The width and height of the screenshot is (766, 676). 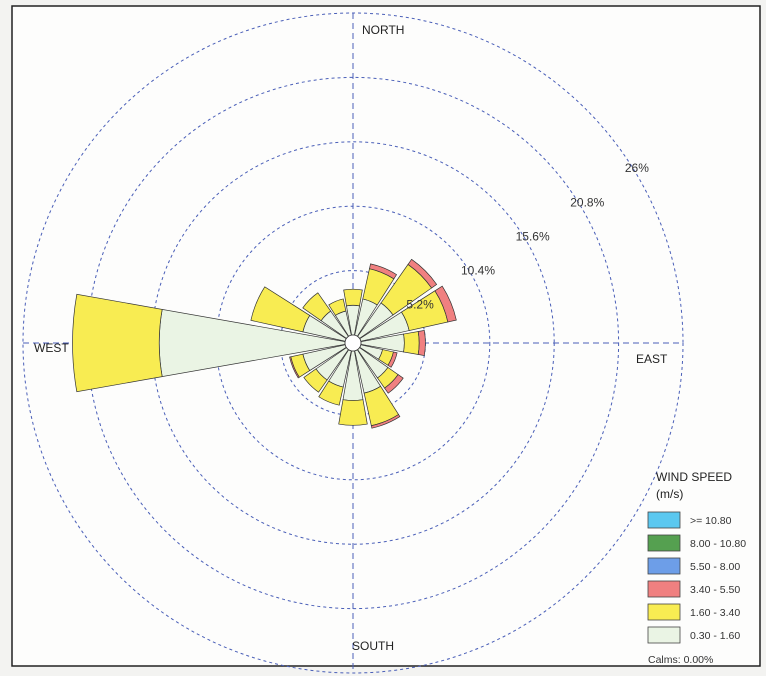 I want to click on north-label: NORTH, so click(x=383, y=30).